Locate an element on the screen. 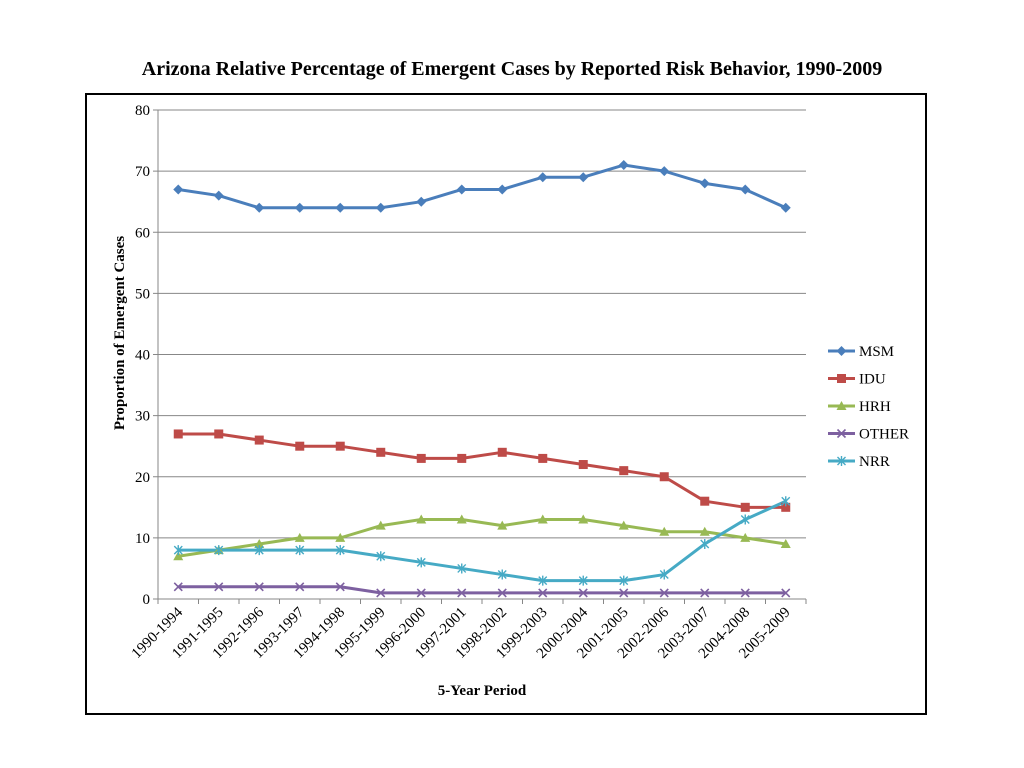  series-line-idu is located at coordinates (482, 470).